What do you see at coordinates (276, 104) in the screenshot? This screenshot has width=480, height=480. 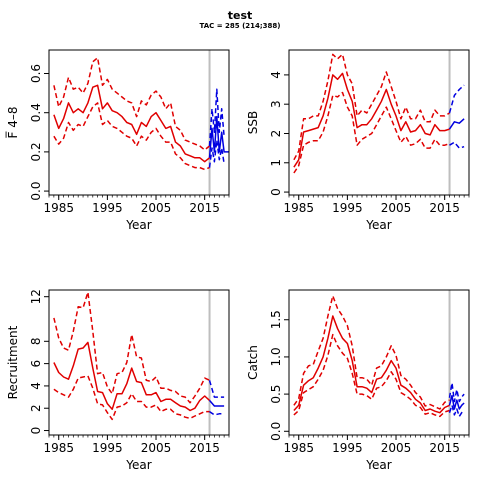 I see `y-tick-label: 3` at bounding box center [276, 104].